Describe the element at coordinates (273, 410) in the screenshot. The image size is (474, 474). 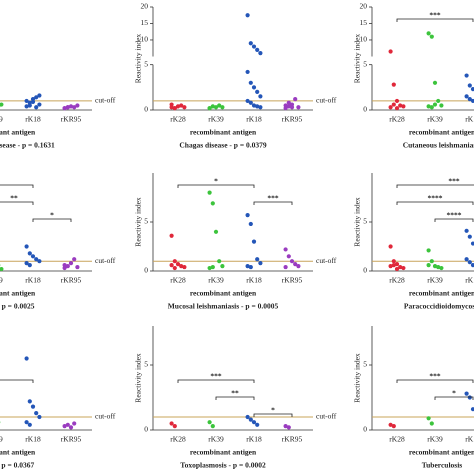
I see `significance-label: *` at that location.